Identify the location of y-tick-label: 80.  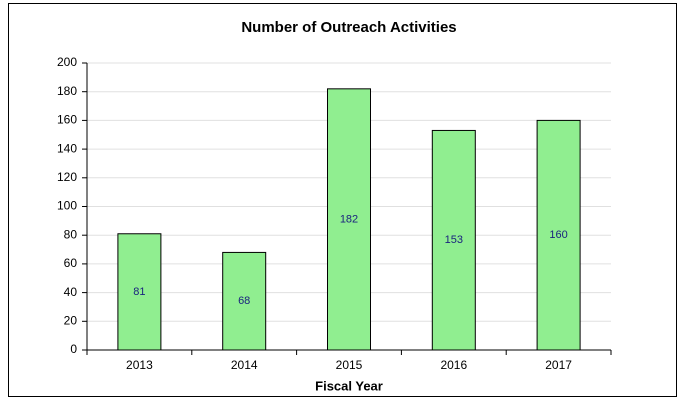
(71, 234).